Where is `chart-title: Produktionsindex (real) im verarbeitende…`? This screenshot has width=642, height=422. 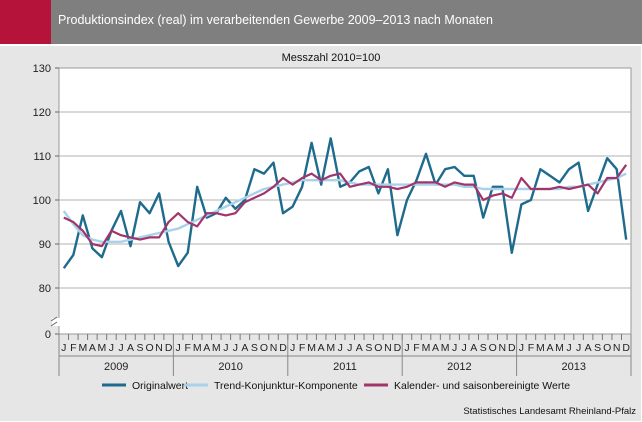 chart-title: Produktionsindex (real) im verarbeitende… is located at coordinates (275, 20).